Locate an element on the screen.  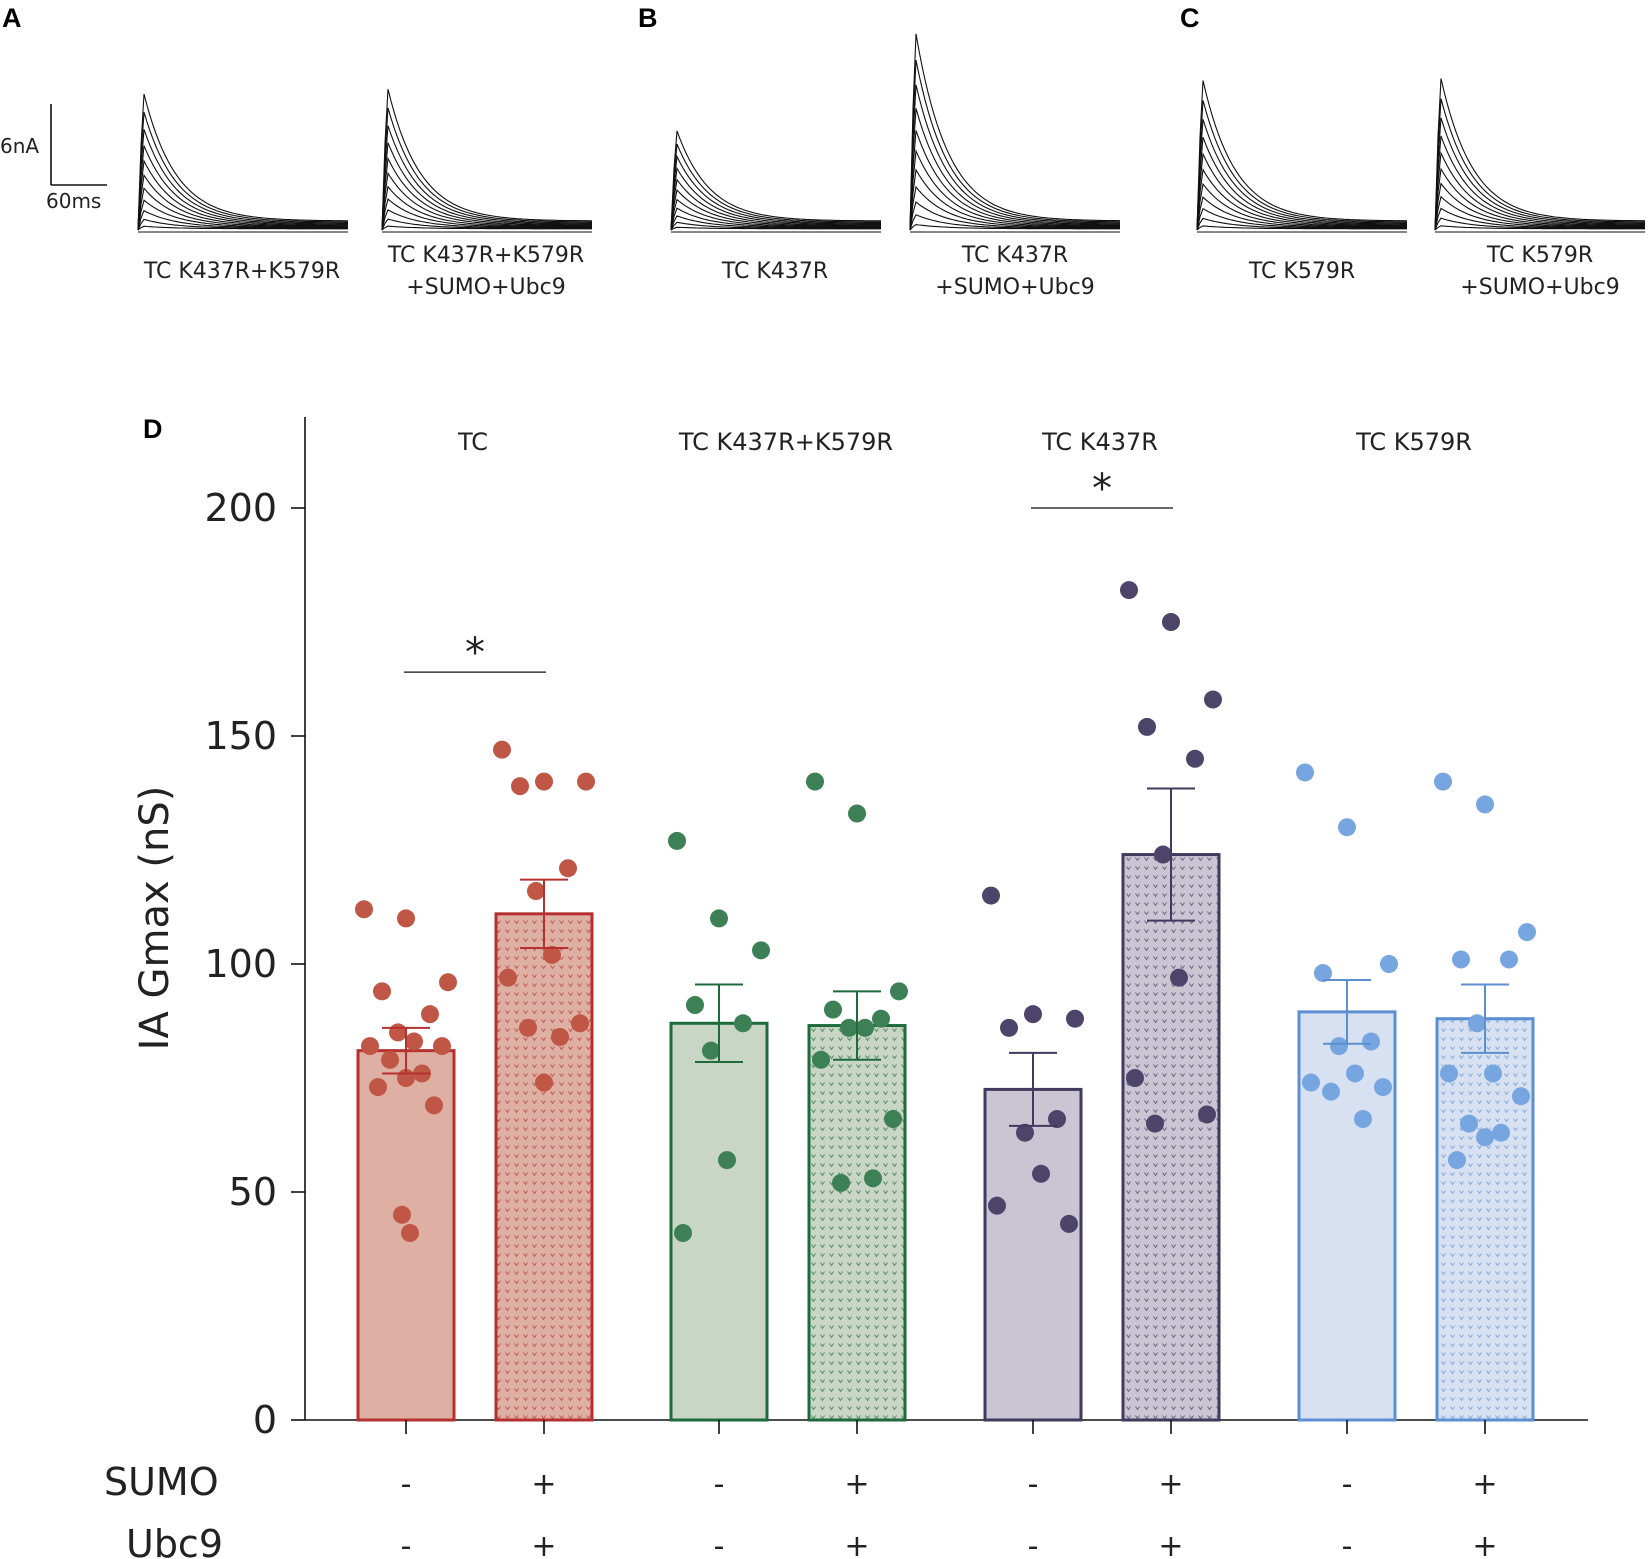
ubc9-sign: - is located at coordinates (1347, 1544).